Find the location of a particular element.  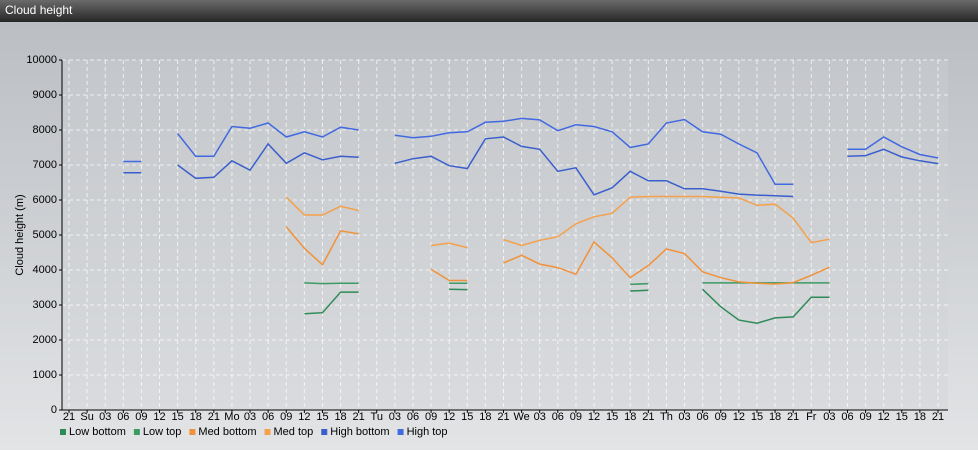

y-tick-label: 4000 is located at coordinates (45, 270).